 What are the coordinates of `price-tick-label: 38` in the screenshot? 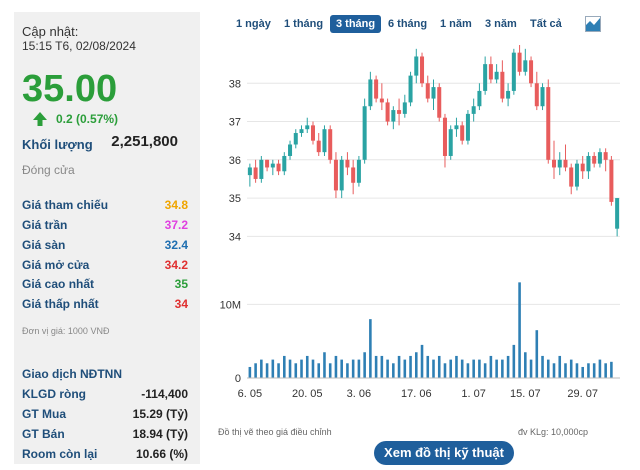 It's located at (235, 84).